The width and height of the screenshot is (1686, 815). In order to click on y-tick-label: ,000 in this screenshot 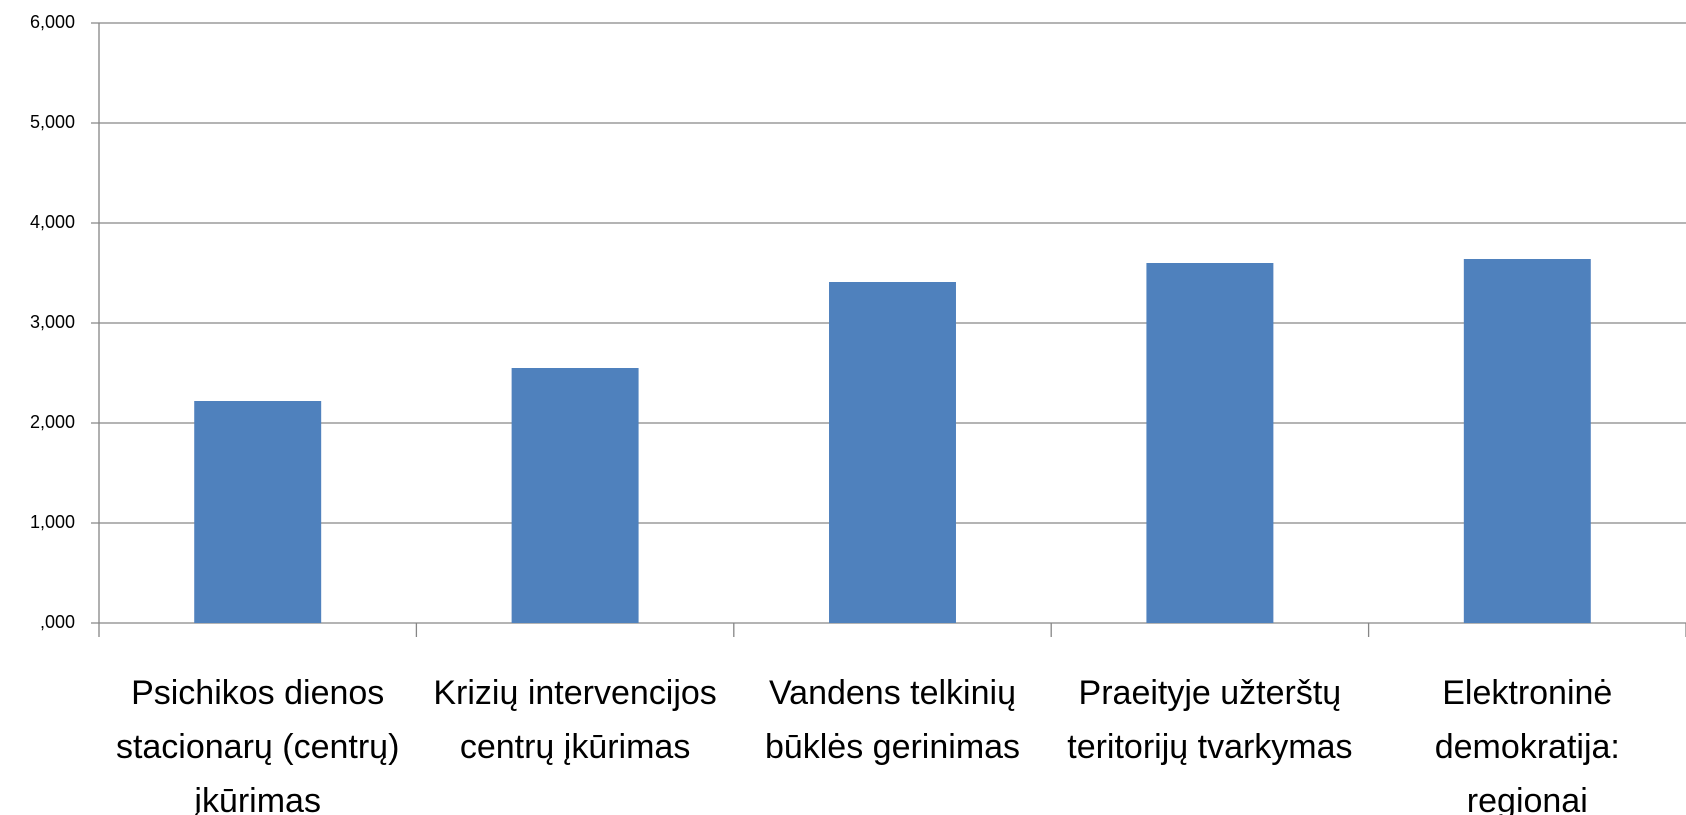, I will do `click(57, 622)`.